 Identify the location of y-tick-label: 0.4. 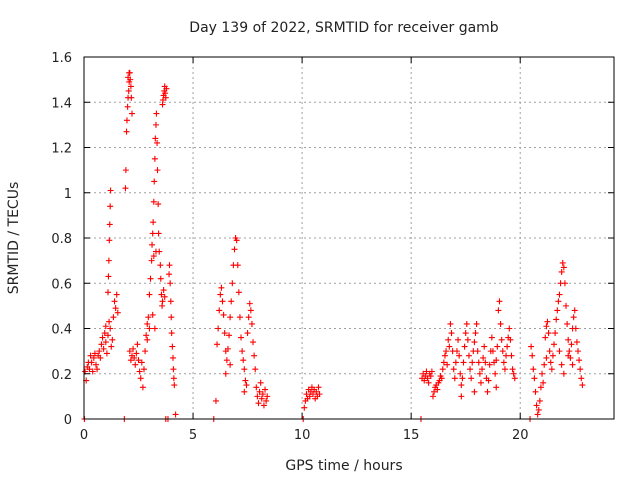
(61, 330).